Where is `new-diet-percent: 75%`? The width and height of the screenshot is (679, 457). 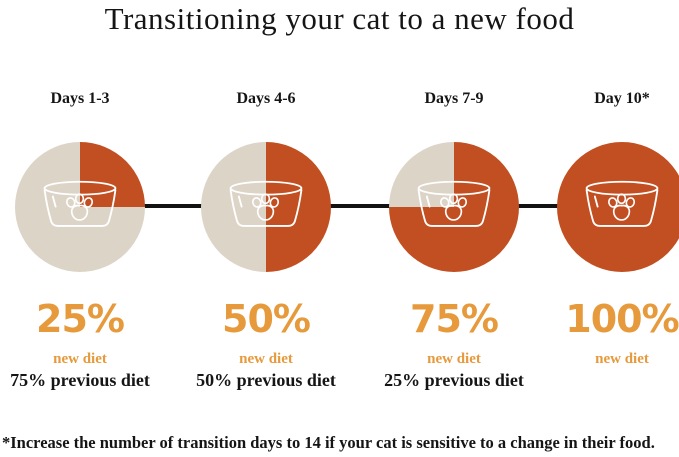 new-diet-percent: 75% is located at coordinates (454, 319).